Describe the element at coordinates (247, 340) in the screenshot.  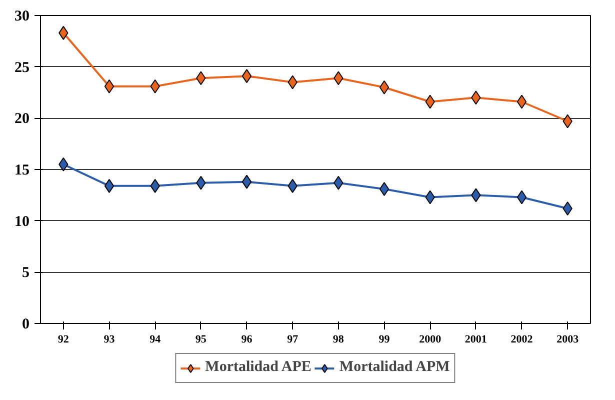
I see `x-tick-label: 96` at that location.